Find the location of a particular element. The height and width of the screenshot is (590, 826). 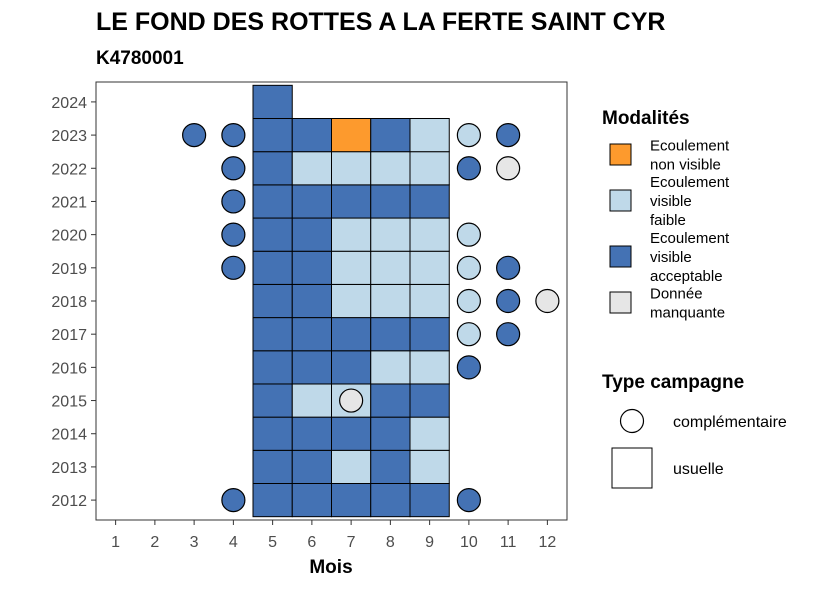

chart-subtitle: K4780001 is located at coordinates (140, 58).